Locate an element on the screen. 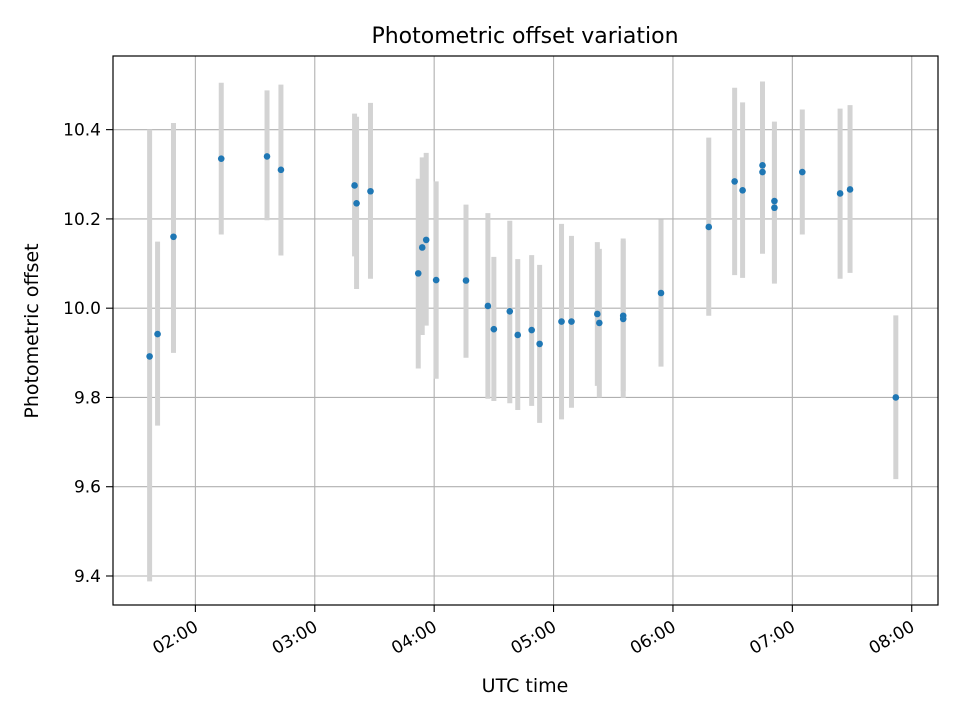 The image size is (960, 720). y-tick-label: 9.8 is located at coordinates (87, 398).